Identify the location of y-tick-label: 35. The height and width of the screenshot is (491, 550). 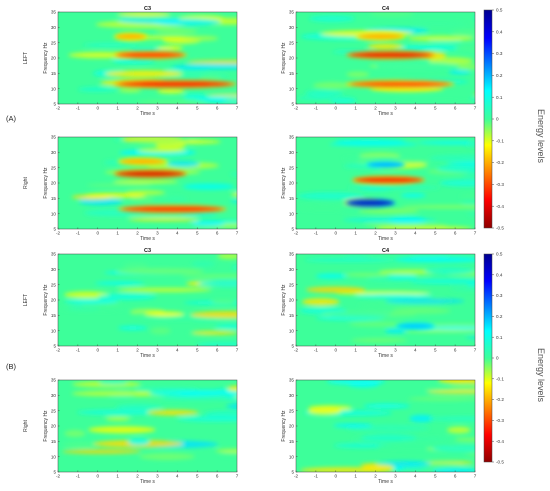
(54, 254).